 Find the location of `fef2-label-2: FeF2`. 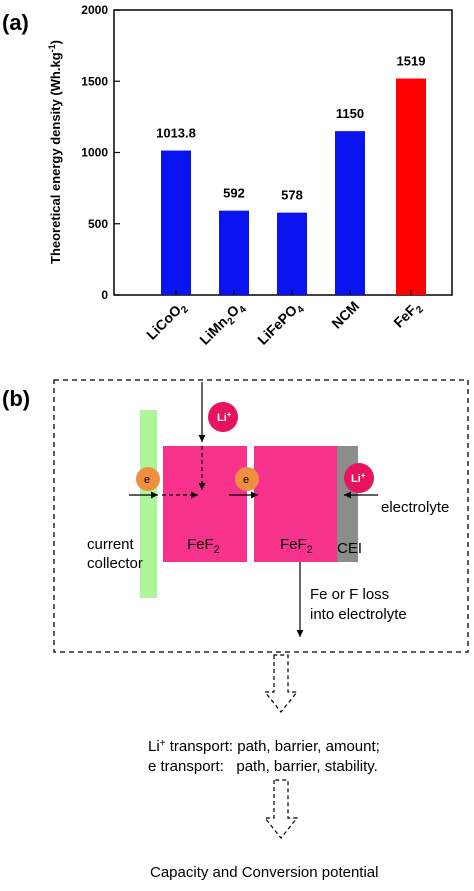

fef2-label-2: FeF2 is located at coordinates (296, 546).